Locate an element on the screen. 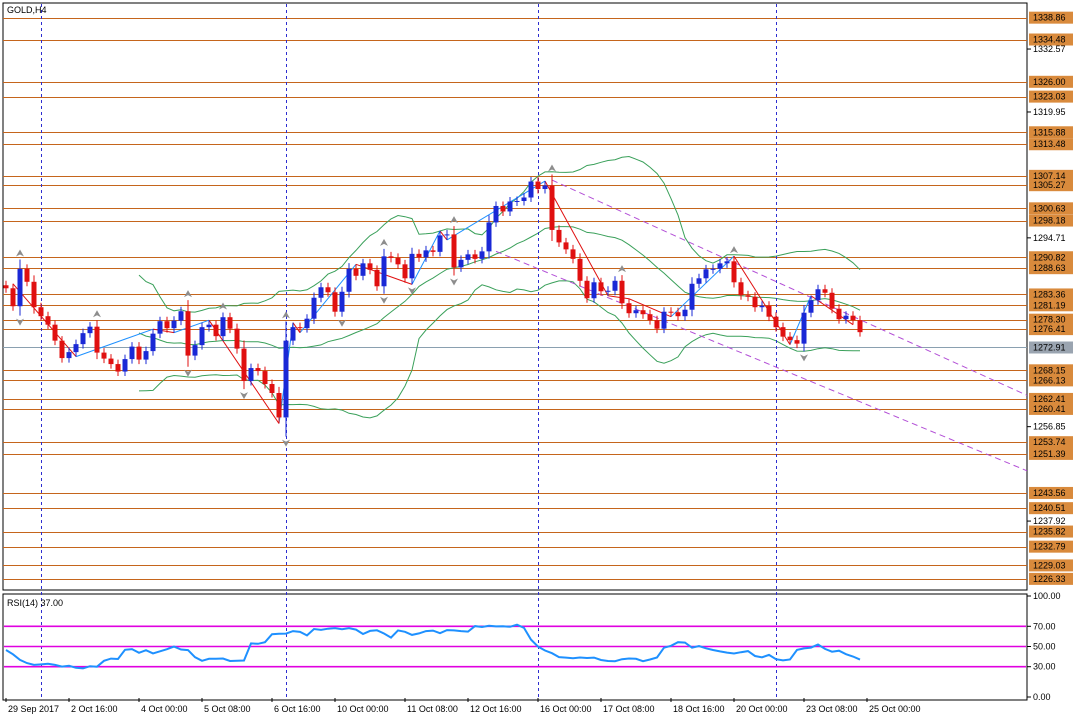  price-level-tag-label: 1278.30 is located at coordinates (1049, 320).